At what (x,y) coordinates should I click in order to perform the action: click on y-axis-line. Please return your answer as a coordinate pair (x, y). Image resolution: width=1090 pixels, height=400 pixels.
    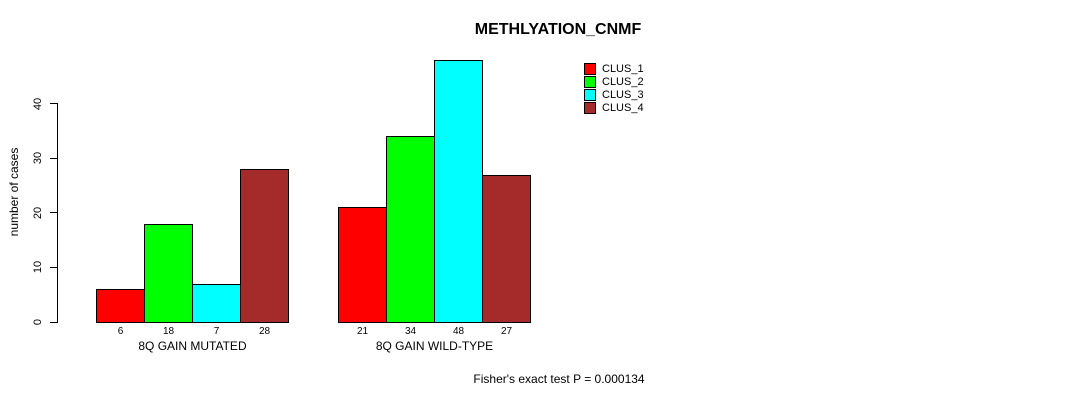
    Looking at the image, I should click on (57, 213).